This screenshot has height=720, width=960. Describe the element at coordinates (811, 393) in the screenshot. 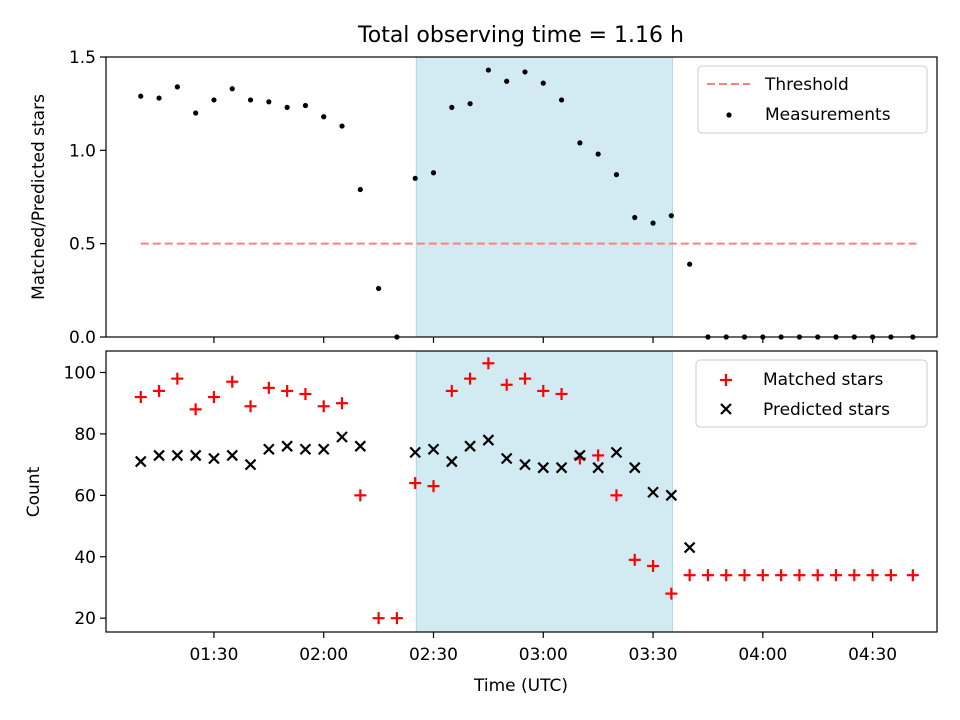

I see `count-legend-box` at that location.